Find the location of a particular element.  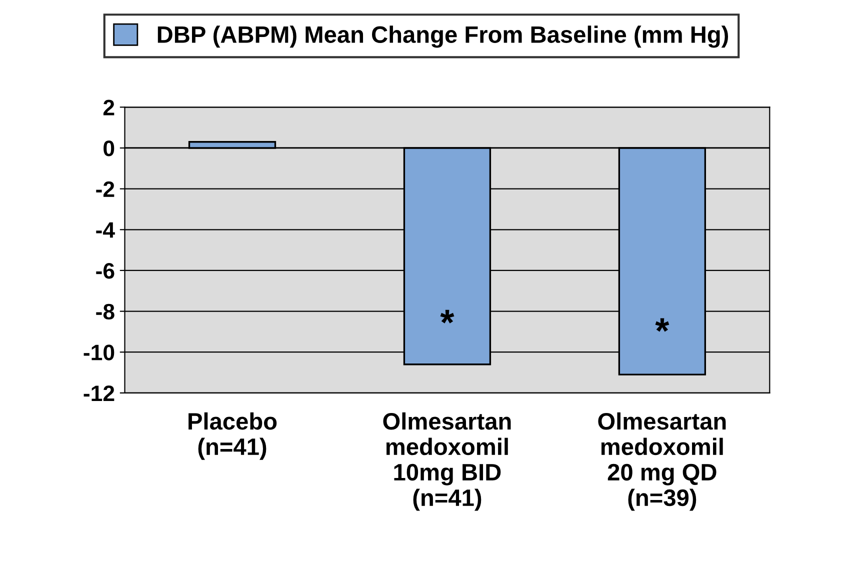

y-tick-label: -4 is located at coordinates (105, 230).